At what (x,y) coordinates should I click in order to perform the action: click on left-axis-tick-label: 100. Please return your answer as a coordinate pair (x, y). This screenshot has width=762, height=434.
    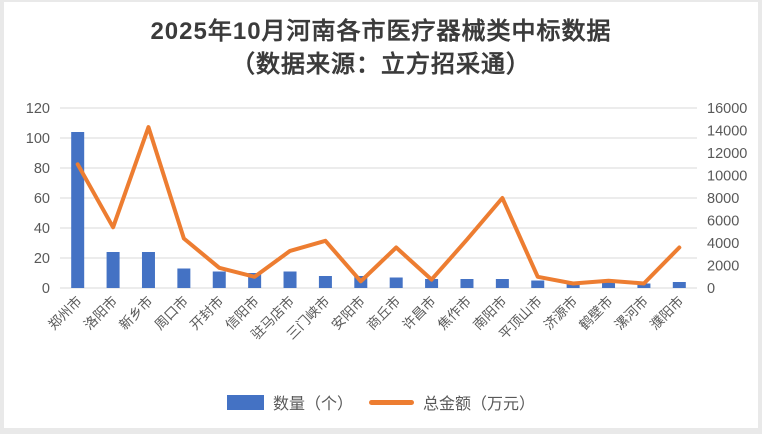
    Looking at the image, I should click on (38, 139).